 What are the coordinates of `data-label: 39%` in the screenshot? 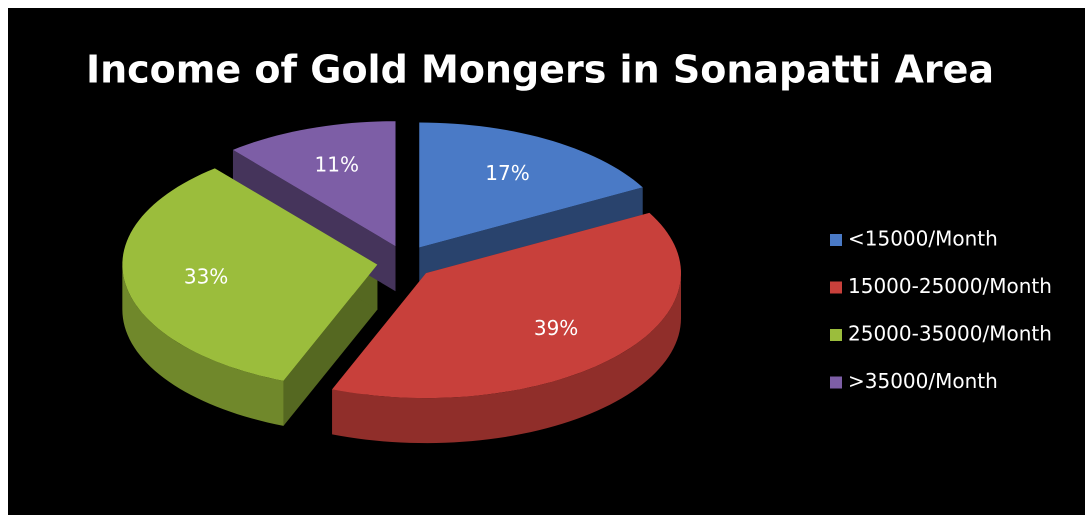 It's located at (556, 328).